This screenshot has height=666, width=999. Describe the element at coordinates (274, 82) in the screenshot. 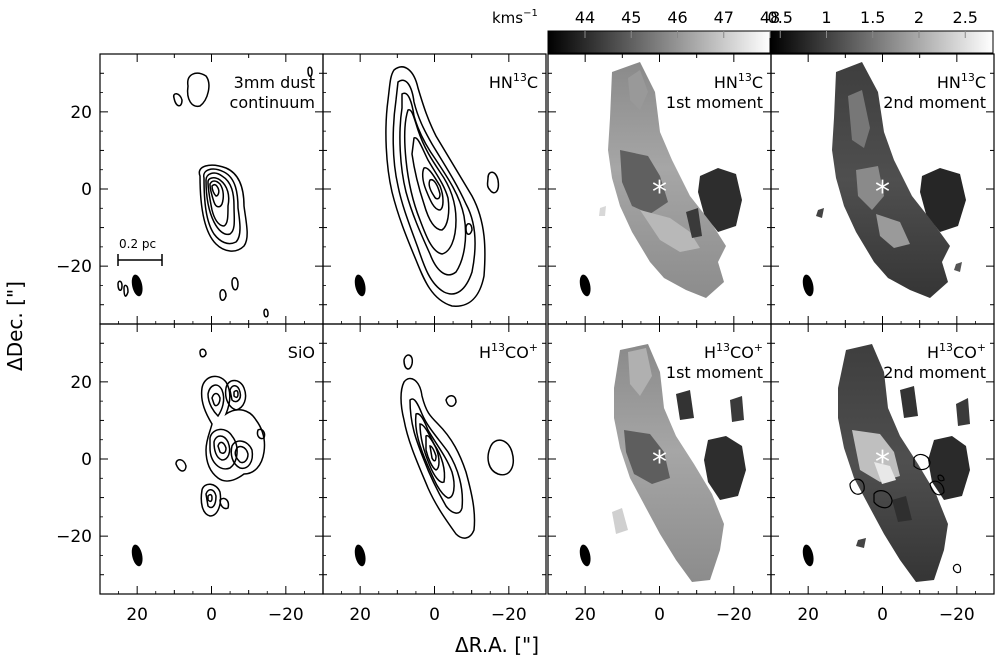

I see `panel-label-dust: 3mm dust` at that location.